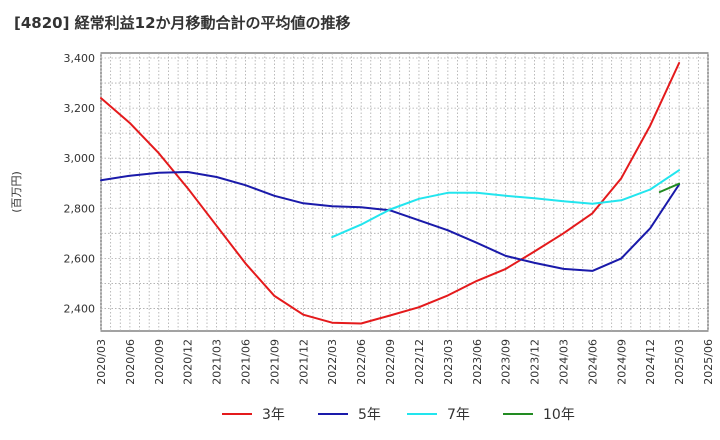 Image resolution: width=720 pixels, height=440 pixels. Describe the element at coordinates (188, 362) in the screenshot. I see `x-tick-label: 2020/12` at that location.